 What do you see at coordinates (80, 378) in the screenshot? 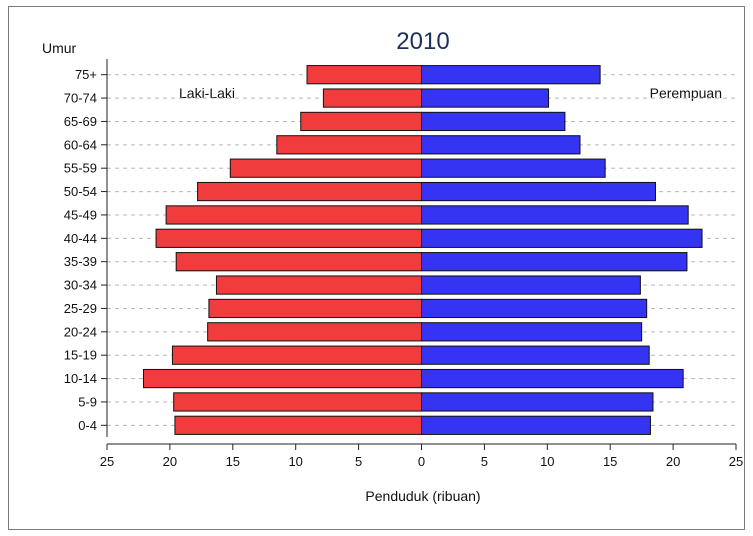
I see `y-tick-label: 10-14` at bounding box center [80, 378].